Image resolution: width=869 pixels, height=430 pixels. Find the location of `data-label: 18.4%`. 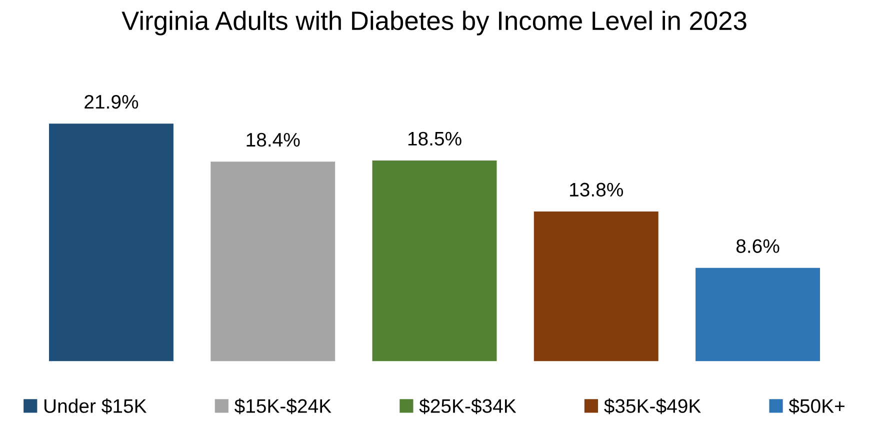

data-label: 18.4% is located at coordinates (273, 139).